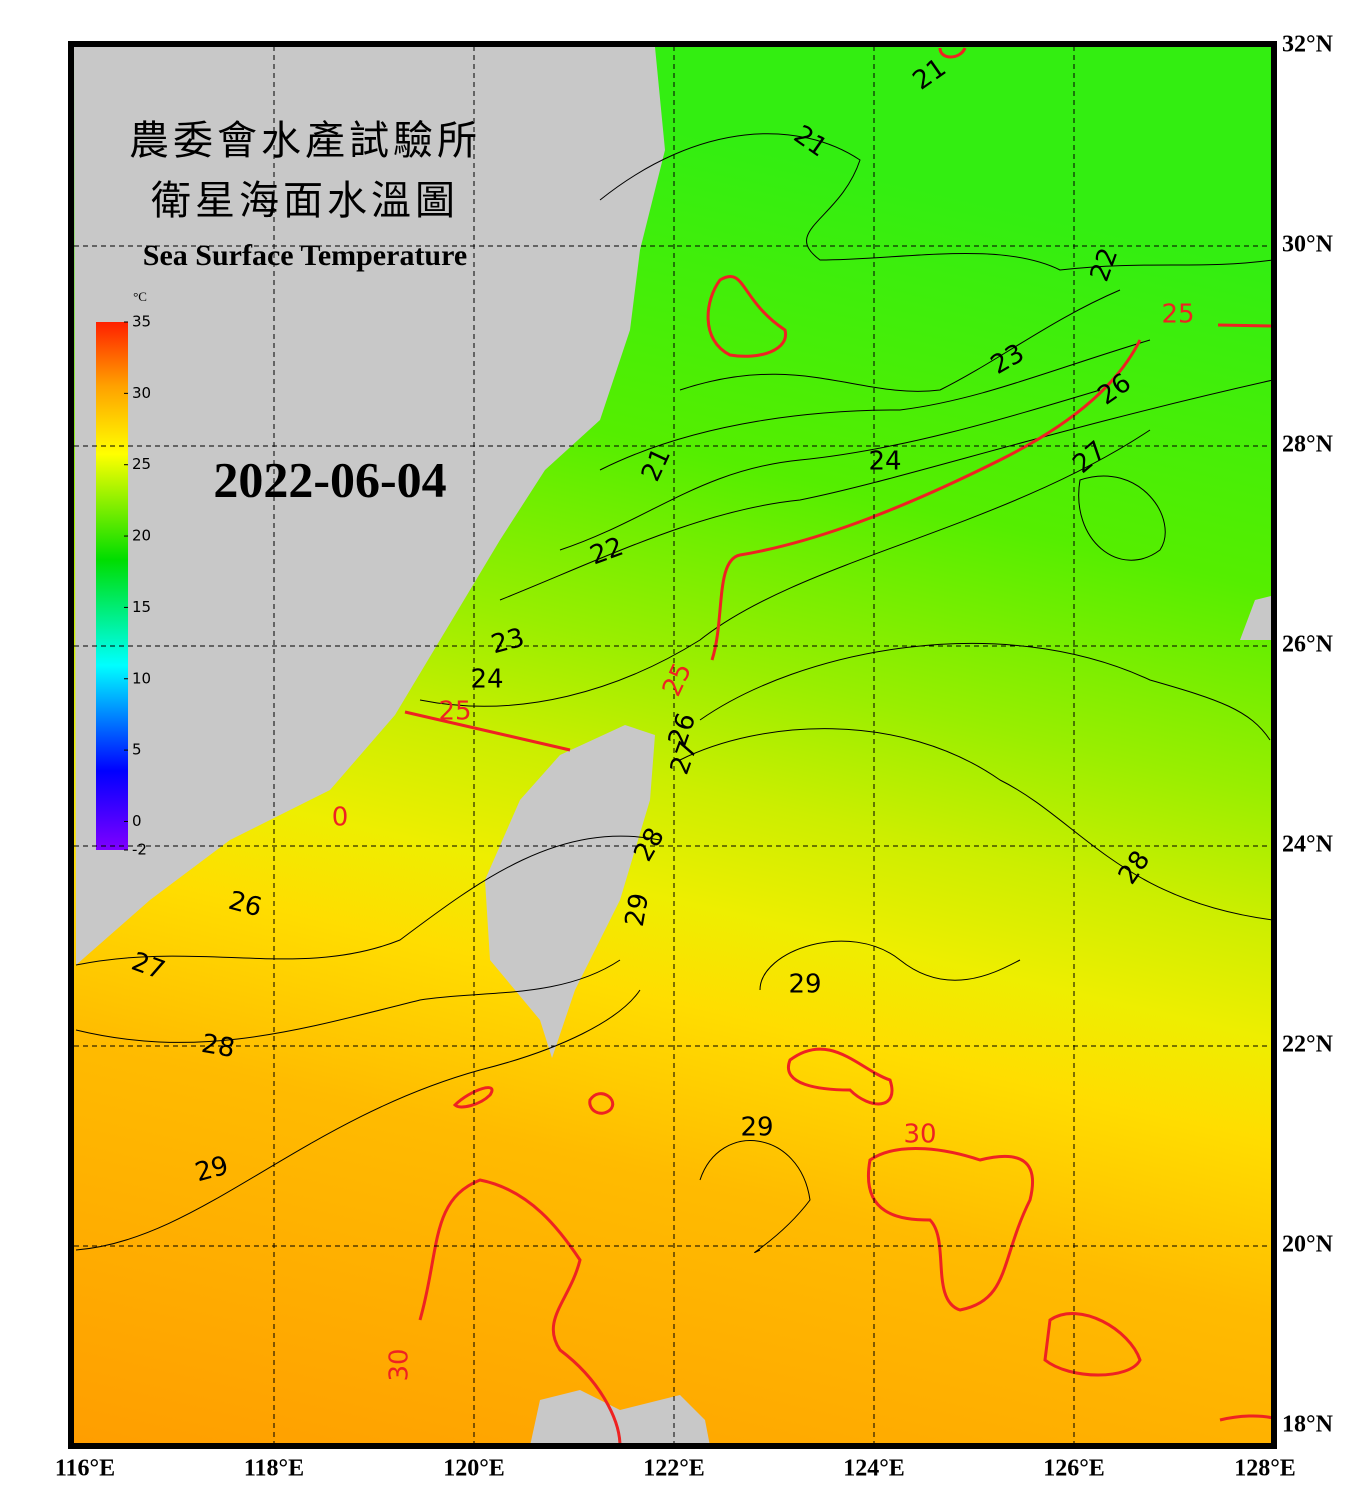  I want to click on lat-label: 20°N, so click(1308, 1245).